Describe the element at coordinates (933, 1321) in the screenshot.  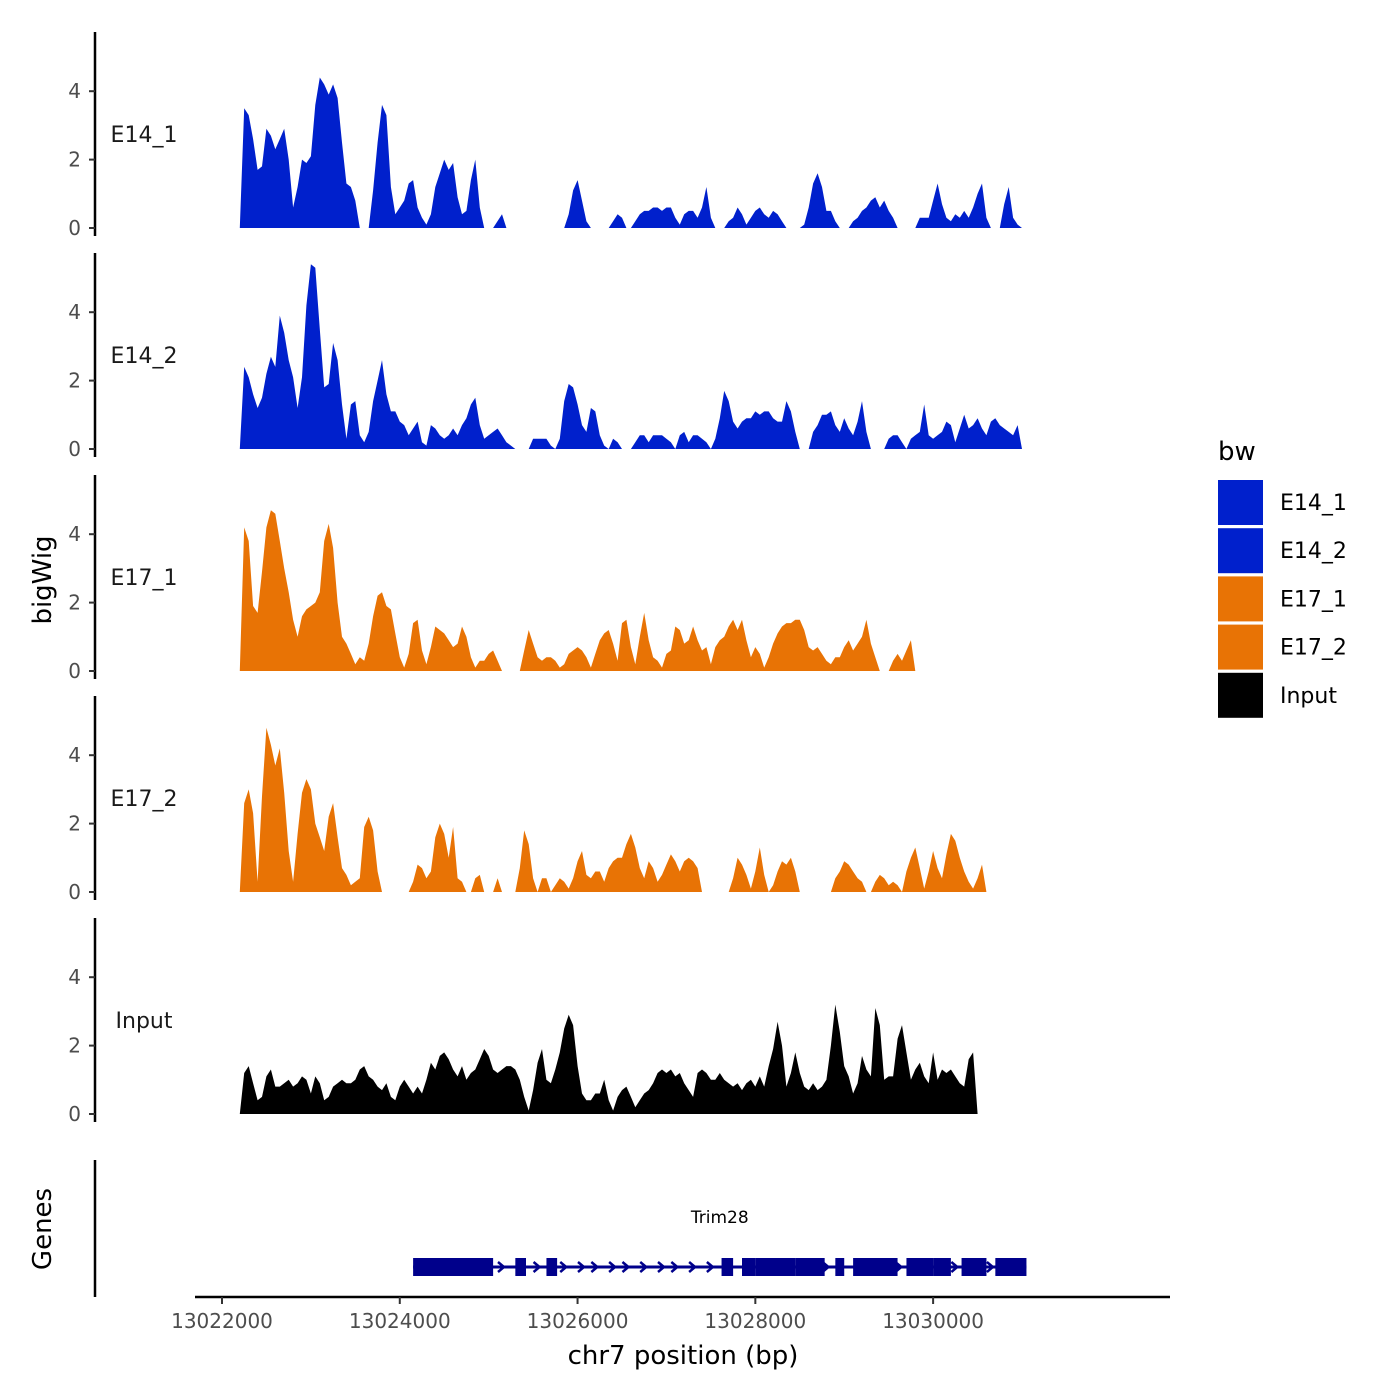
I see `x-tick-label: 13030000` at that location.